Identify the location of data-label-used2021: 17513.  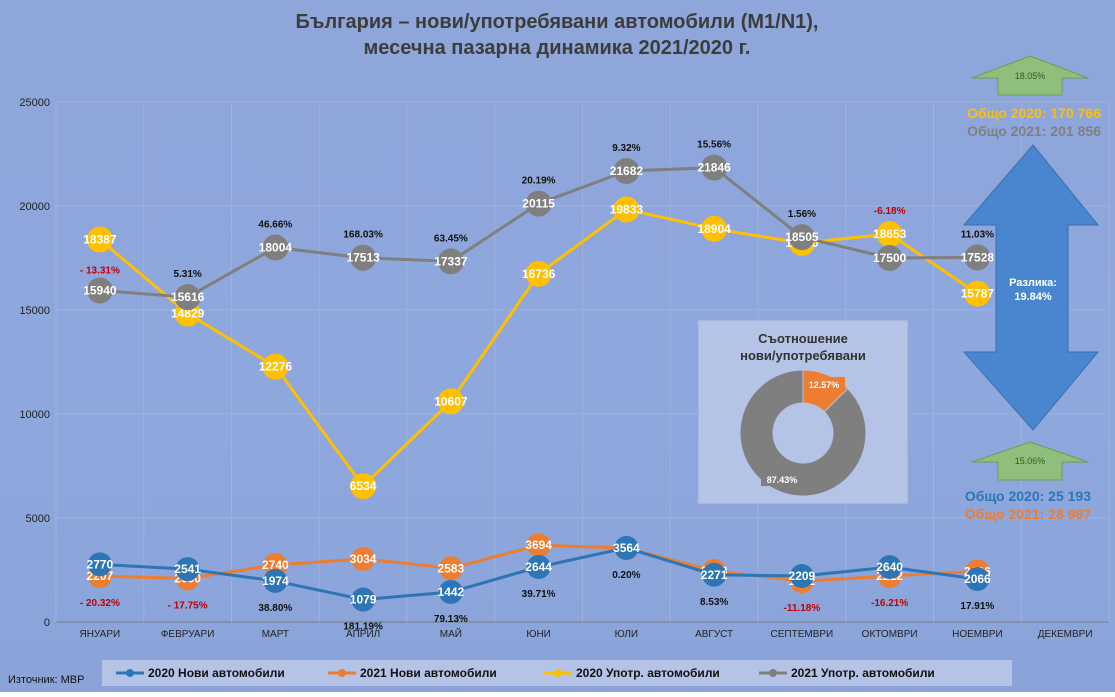
(363, 258).